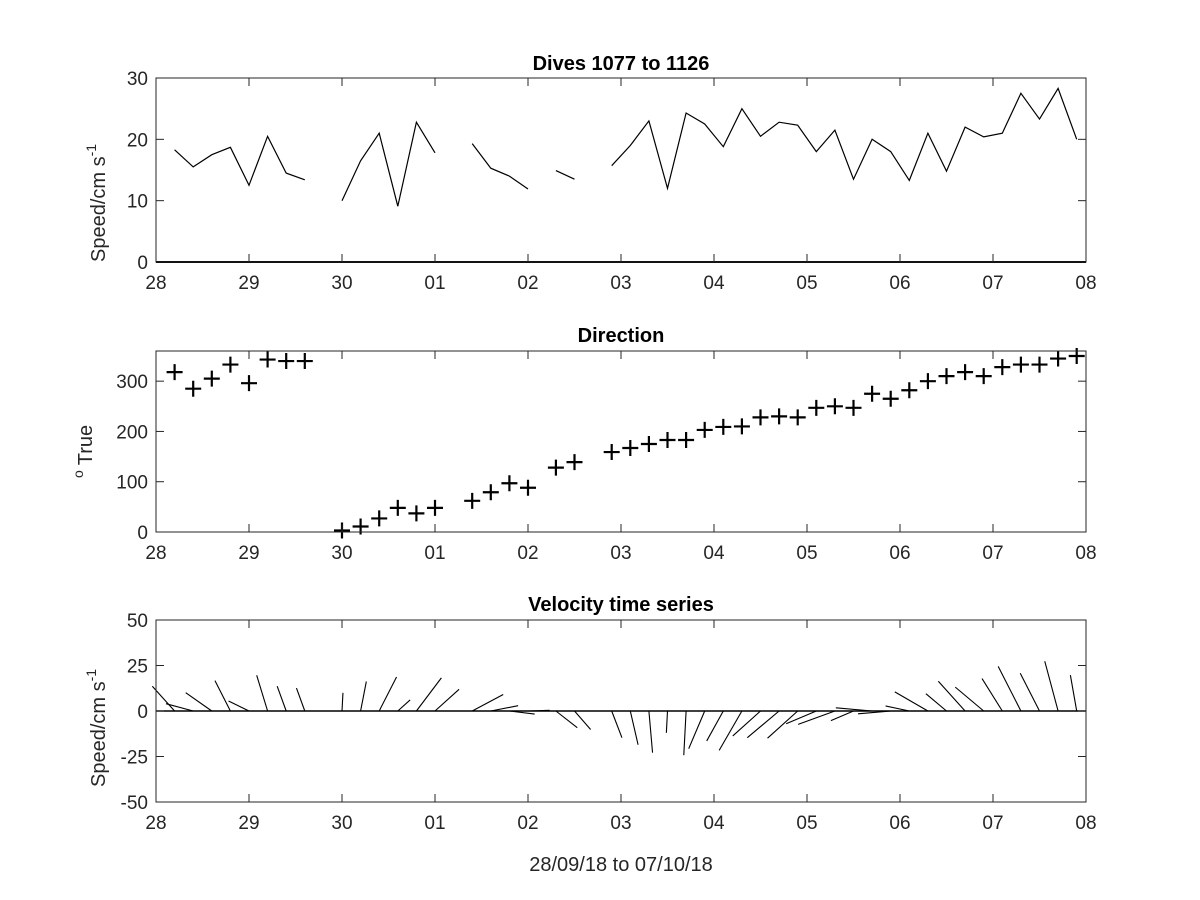  I want to click on y-tick-label: -25, so click(134, 758).